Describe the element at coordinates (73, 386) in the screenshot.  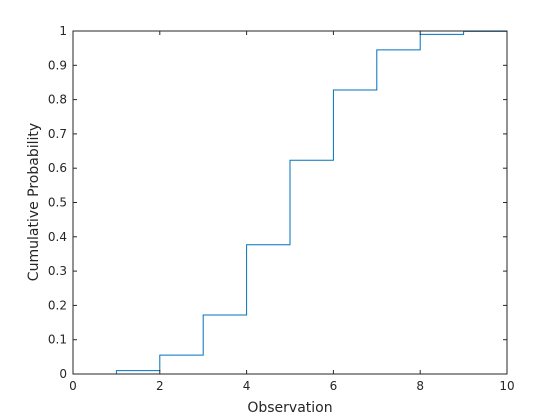
I see `x-tick-label: 0` at that location.